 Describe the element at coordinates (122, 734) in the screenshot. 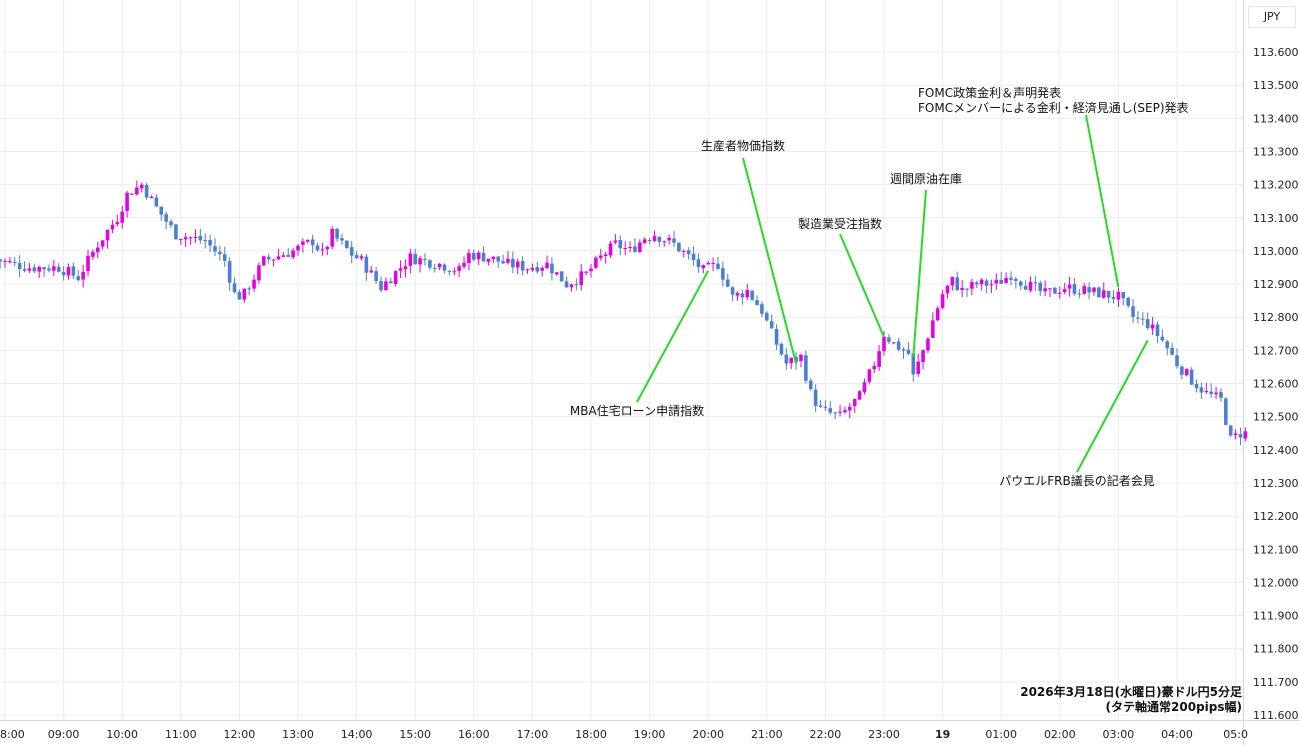

I see `x-tick-label: 10:00` at that location.